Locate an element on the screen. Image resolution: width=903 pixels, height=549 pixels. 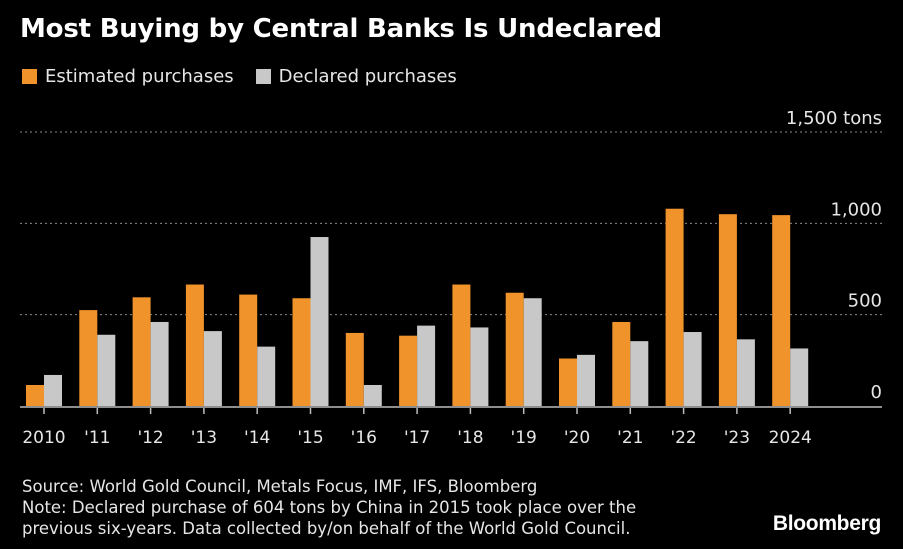
legend-label-declared: Declared purchases is located at coordinates (367, 76).